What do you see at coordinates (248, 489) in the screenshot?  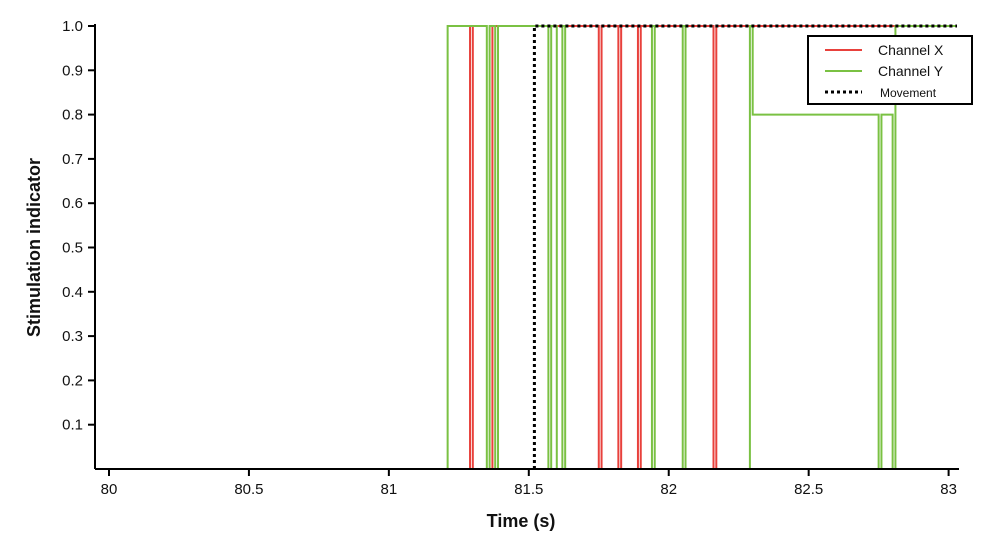 I see `x-tick-label: 80.5` at bounding box center [248, 489].